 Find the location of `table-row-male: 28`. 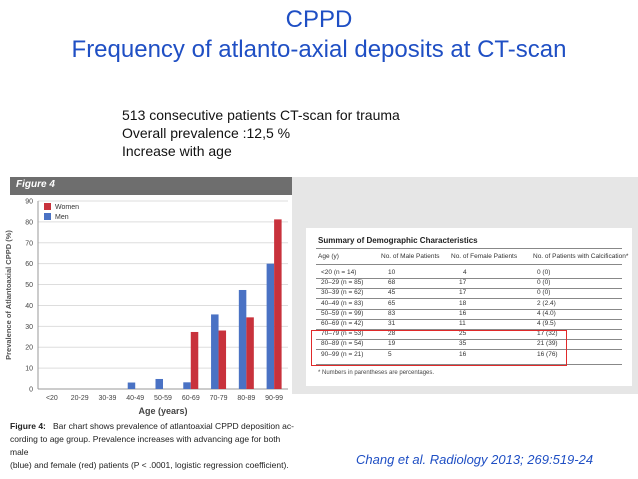

table-row-male: 28 is located at coordinates (392, 334).